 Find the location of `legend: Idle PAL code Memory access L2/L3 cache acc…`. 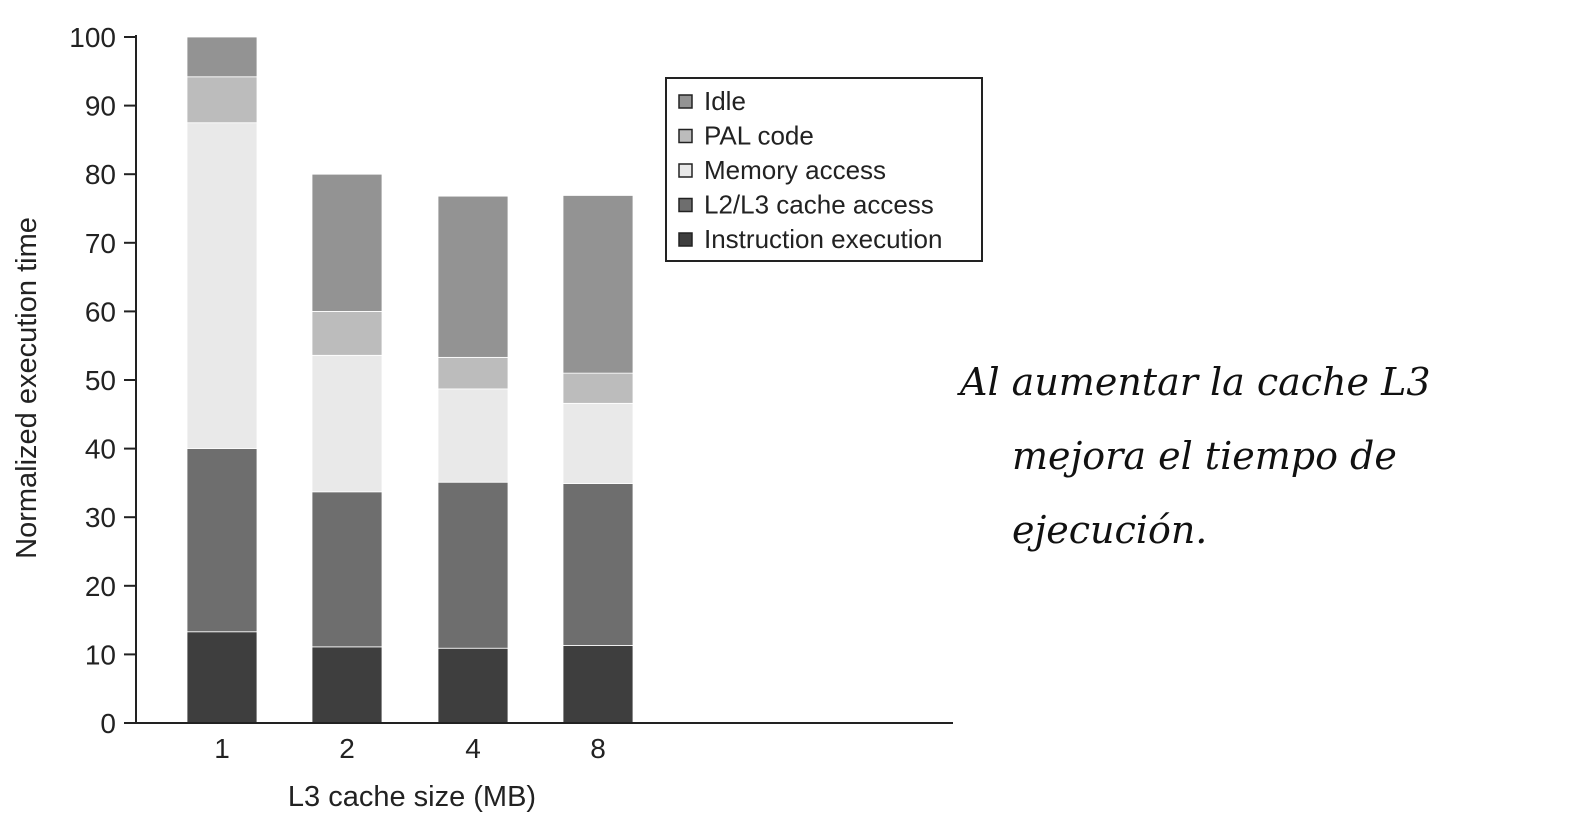

legend: Idle PAL code Memory access L2/L3 cache acc… is located at coordinates (824, 169).